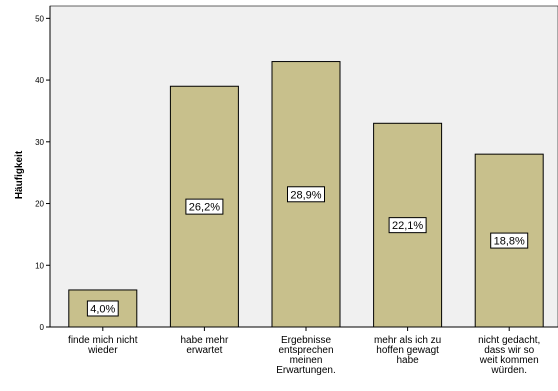 This screenshot has width=558, height=391. I want to click on data-label: 22,1%, so click(407, 225).